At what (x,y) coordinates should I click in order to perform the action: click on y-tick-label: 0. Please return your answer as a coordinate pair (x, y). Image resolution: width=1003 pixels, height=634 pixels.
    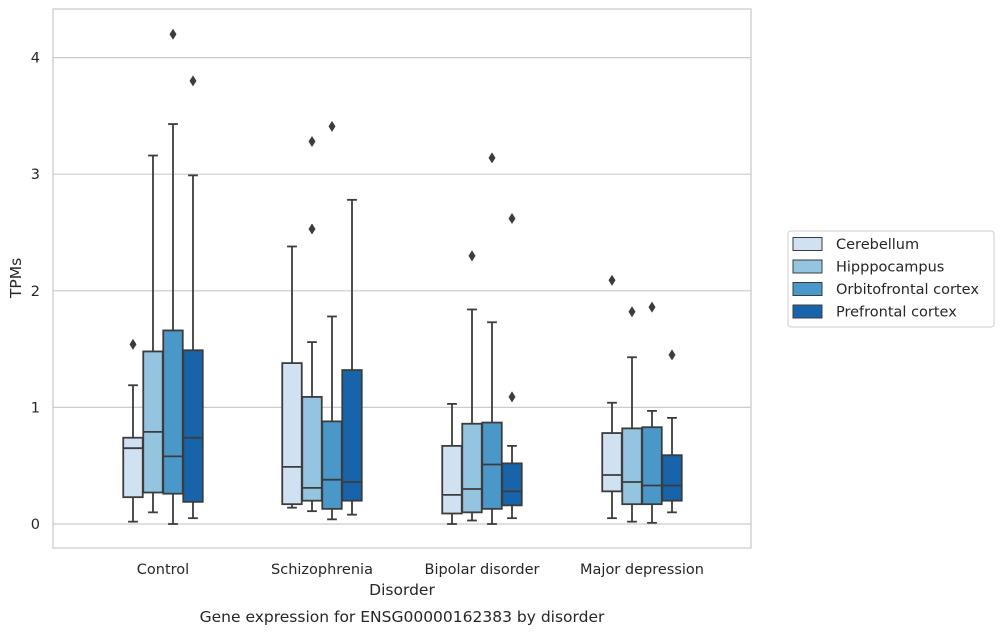
    Looking at the image, I should click on (35, 525).